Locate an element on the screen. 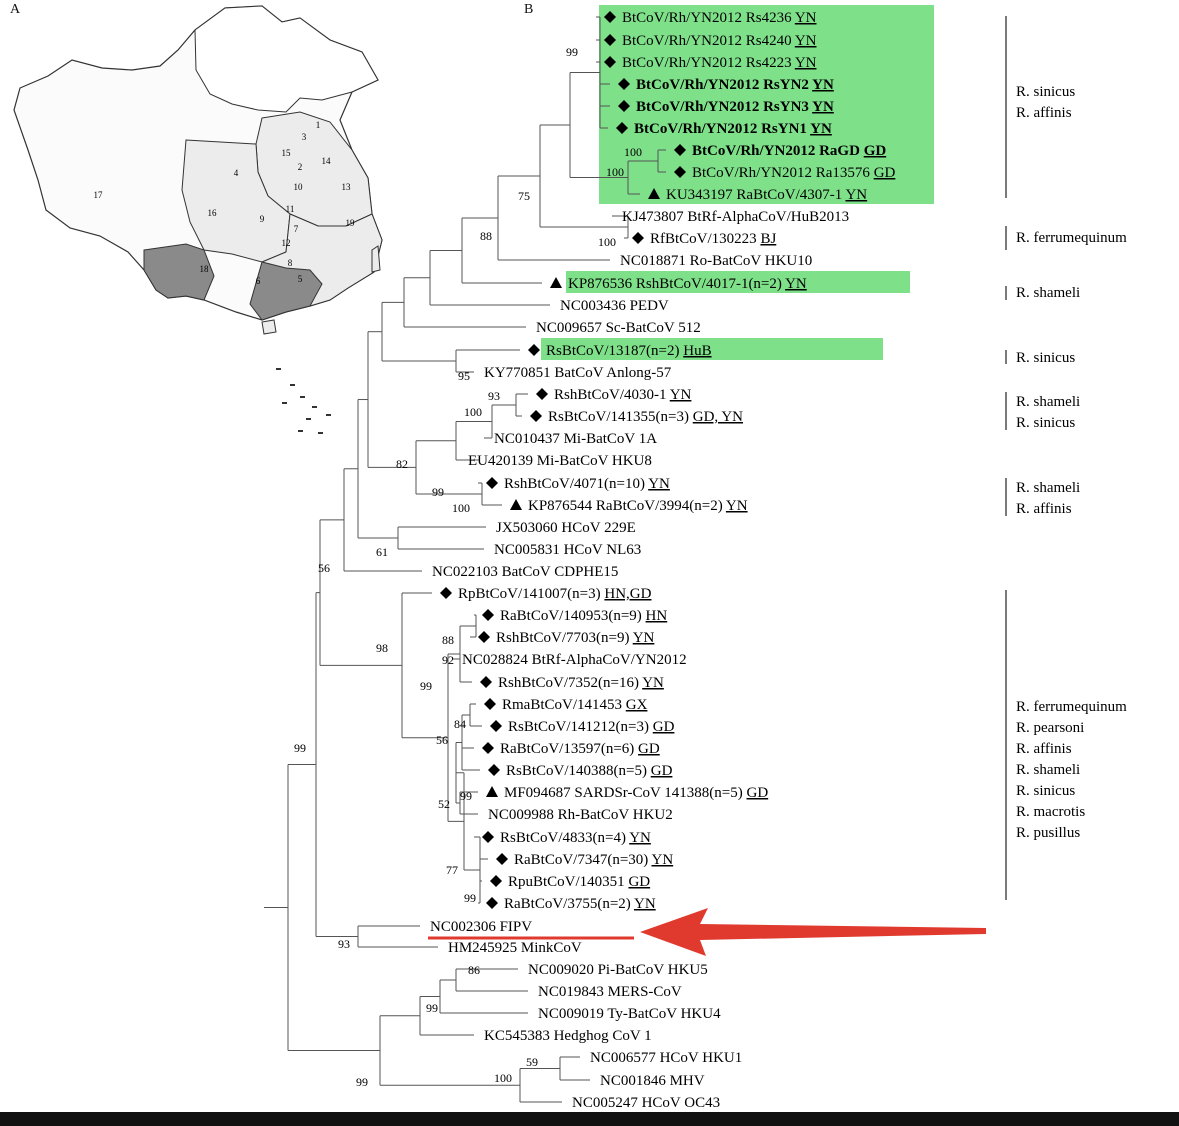 This screenshot has width=1179, height=1126. bootstrap-value: 52 is located at coordinates (444, 804).